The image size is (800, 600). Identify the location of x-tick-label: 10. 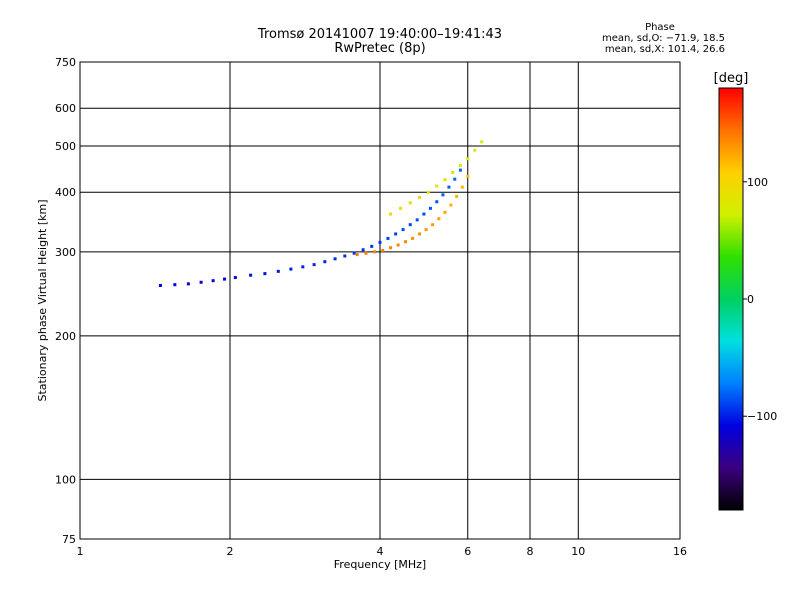
(578, 551).